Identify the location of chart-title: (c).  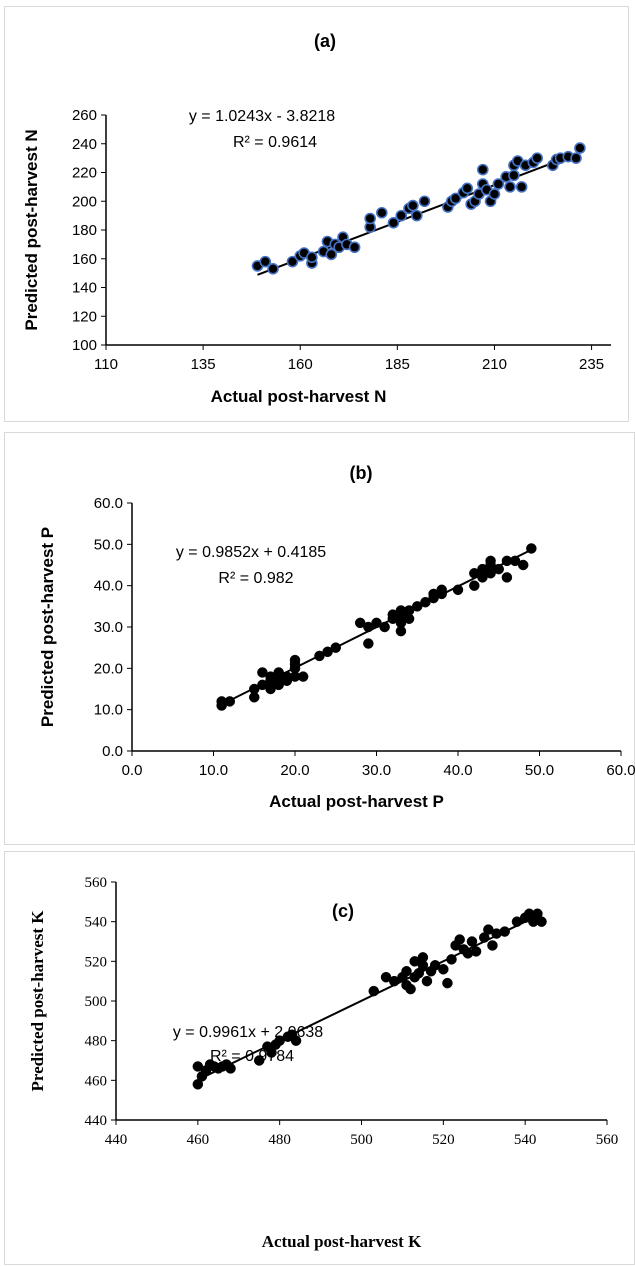
(343, 911).